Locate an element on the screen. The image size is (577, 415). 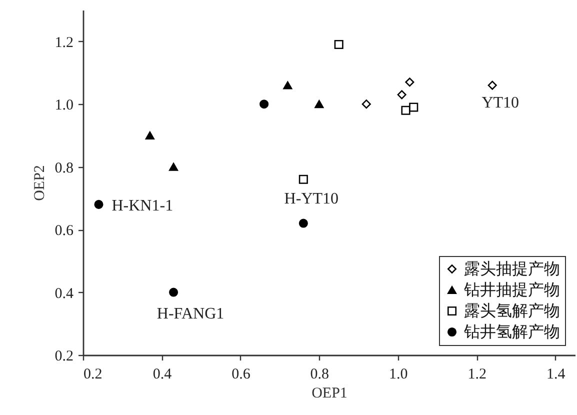
x-tick-label: 1.2 is located at coordinates (477, 374).